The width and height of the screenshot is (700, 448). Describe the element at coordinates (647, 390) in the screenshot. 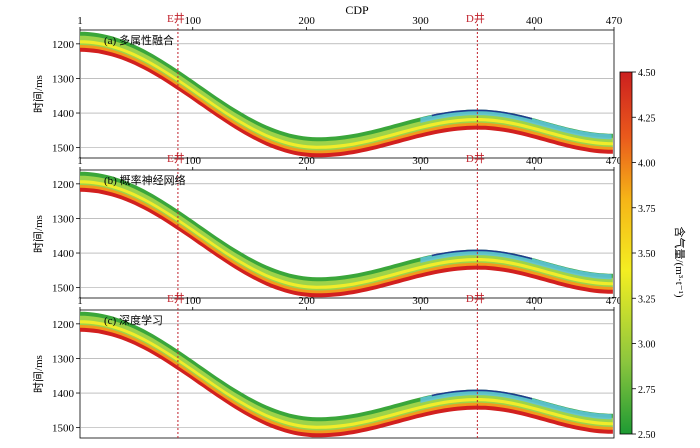

I see `colorbar-tick-label: 2.75` at that location.